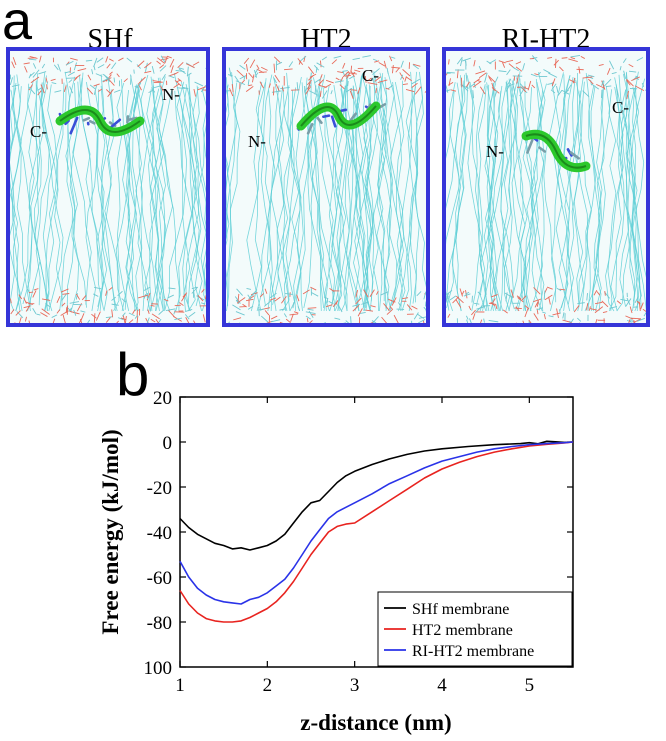 This screenshot has width=666, height=741. Describe the element at coordinates (38, 131) in the screenshot. I see `terminus-label: C-` at that location.